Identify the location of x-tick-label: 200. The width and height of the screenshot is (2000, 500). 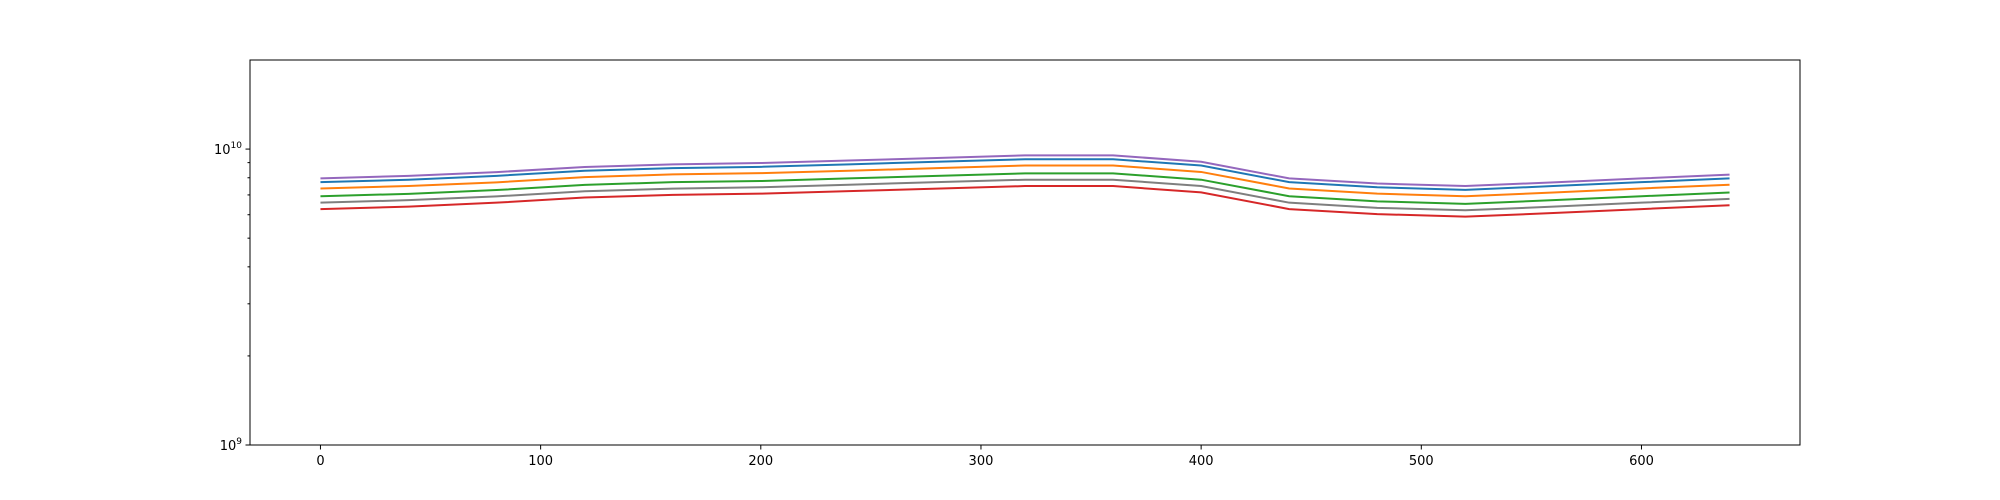
(760, 461).